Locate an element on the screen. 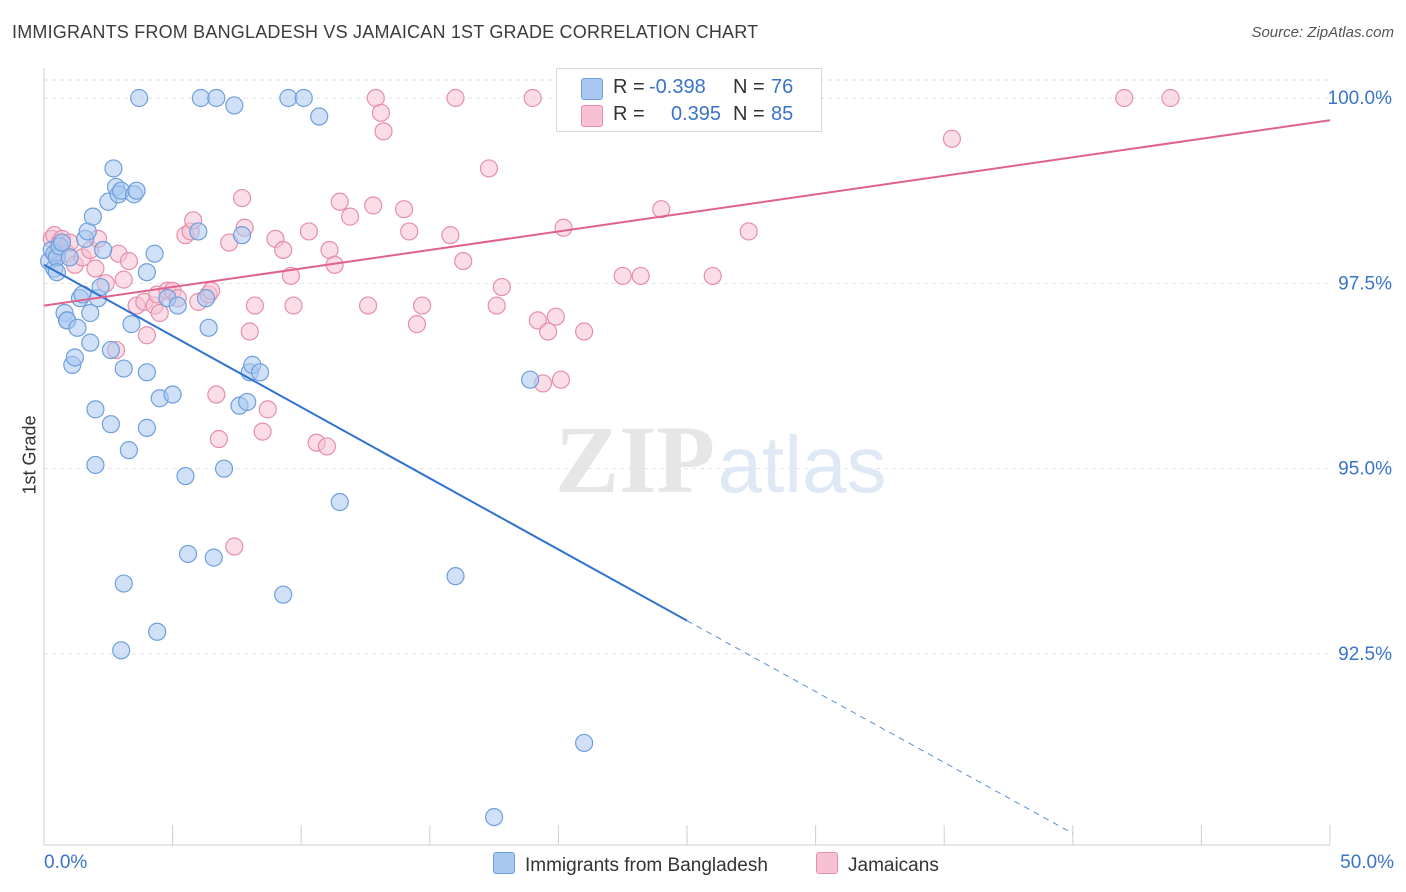 The image size is (1406, 892). legend-n-value: 76 is located at coordinates (782, 87).